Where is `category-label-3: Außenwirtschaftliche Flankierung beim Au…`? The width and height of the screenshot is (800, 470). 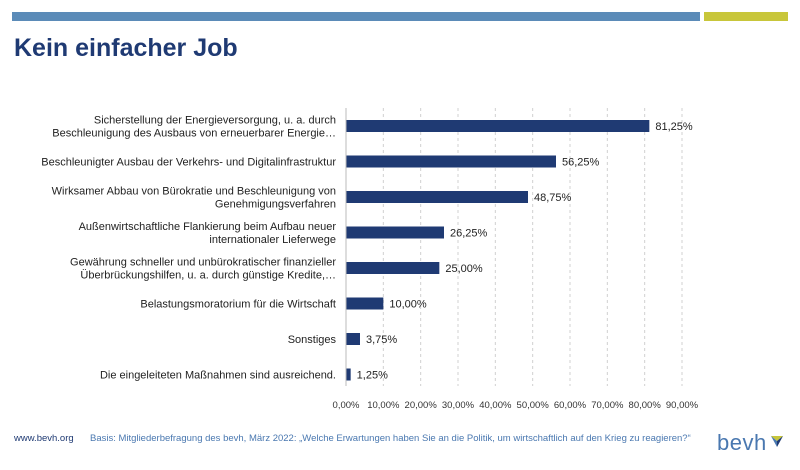 category-label-3: Außenwirtschaftliche Flankierung beim Au… is located at coordinates (208, 233).